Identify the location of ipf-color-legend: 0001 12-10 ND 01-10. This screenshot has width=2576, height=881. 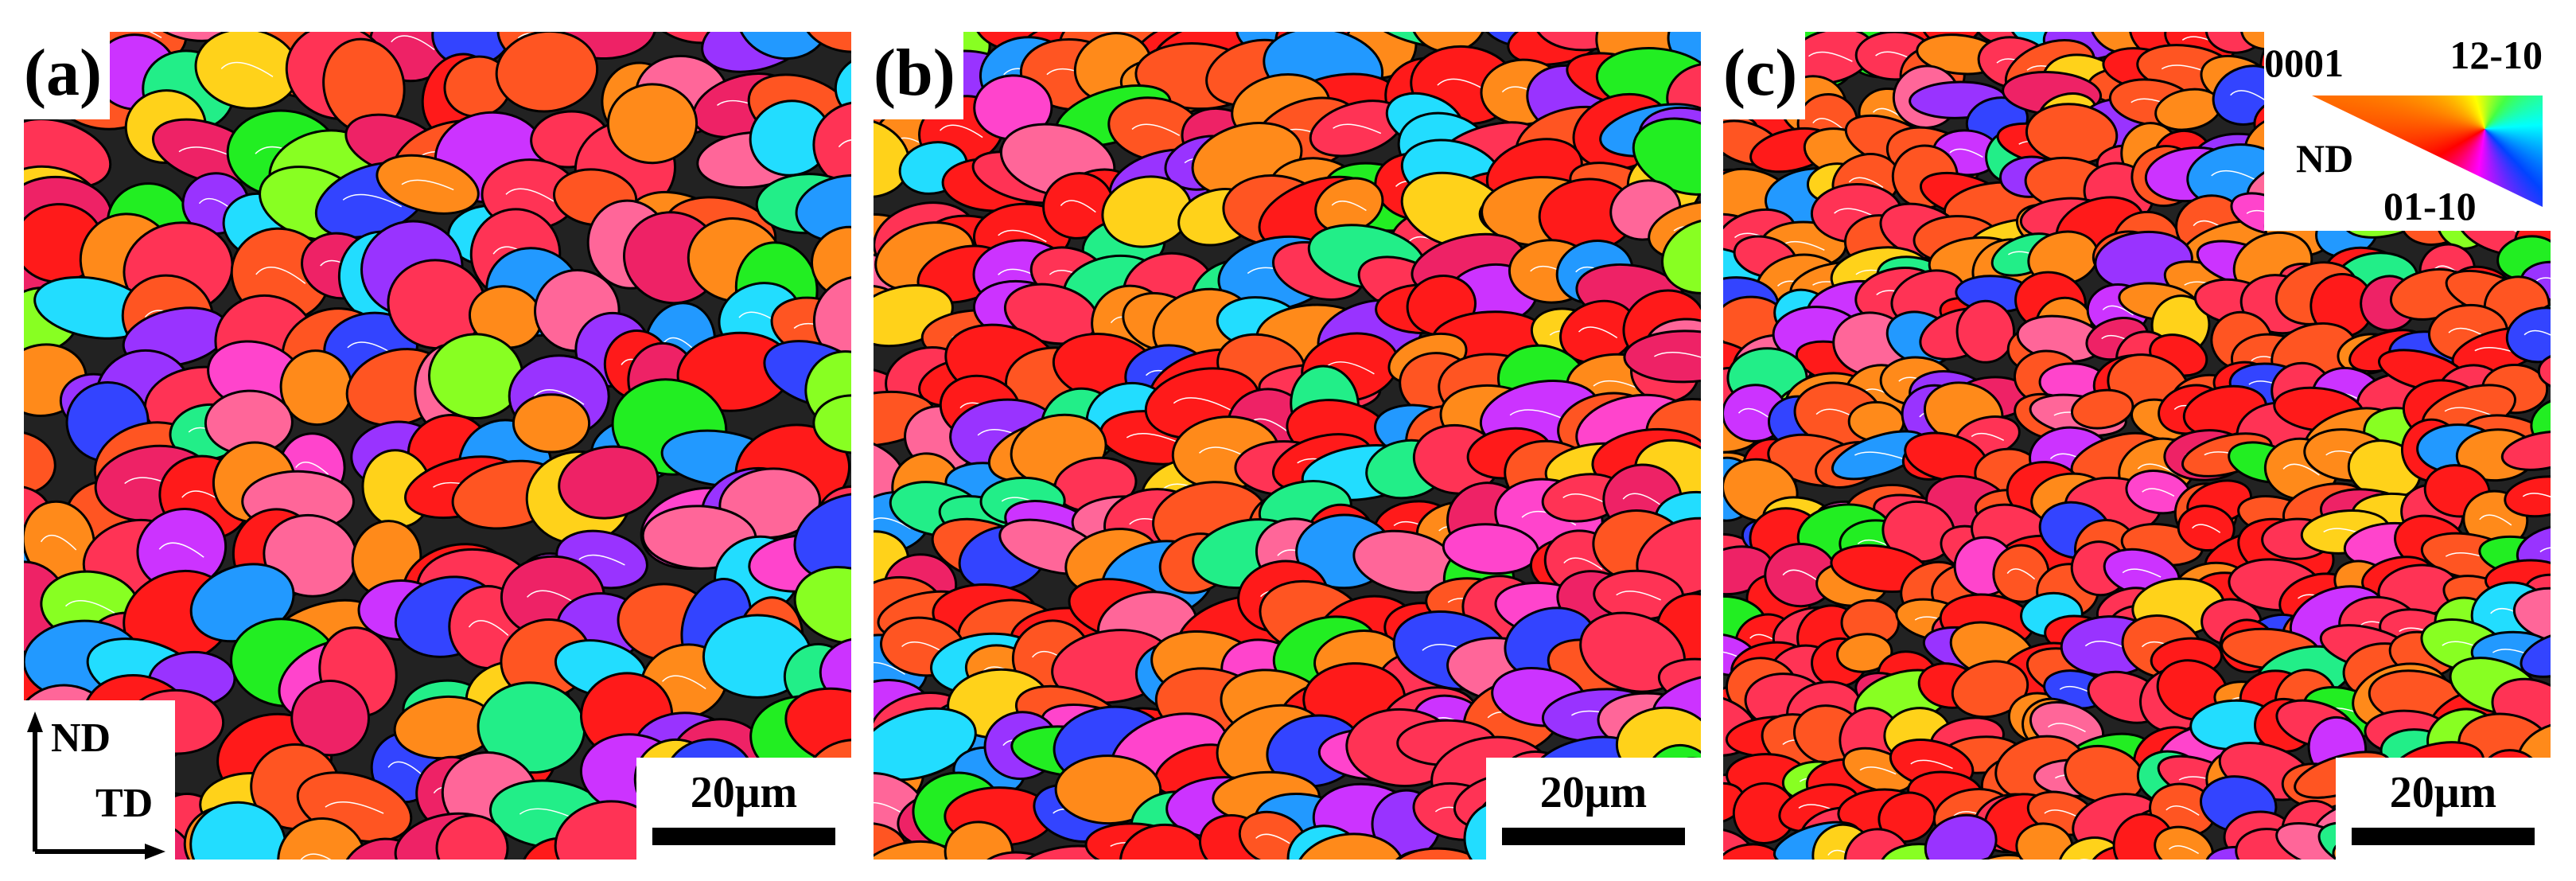
(2408, 131).